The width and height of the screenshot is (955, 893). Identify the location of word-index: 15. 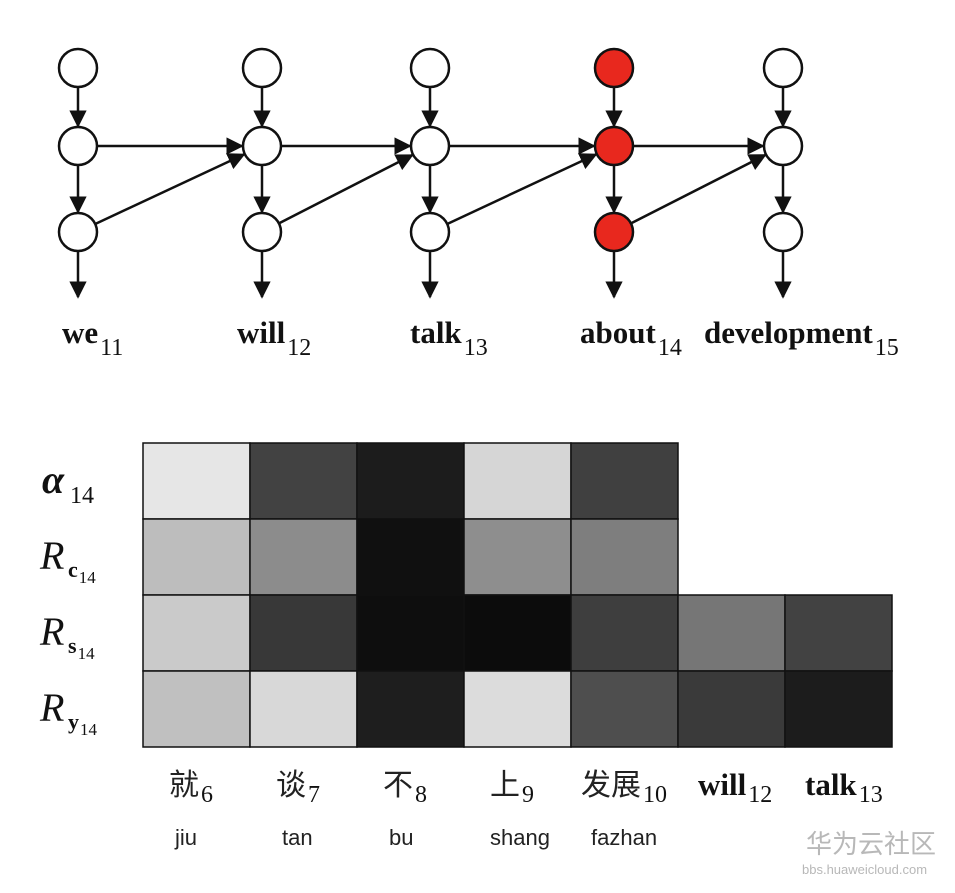
(887, 348).